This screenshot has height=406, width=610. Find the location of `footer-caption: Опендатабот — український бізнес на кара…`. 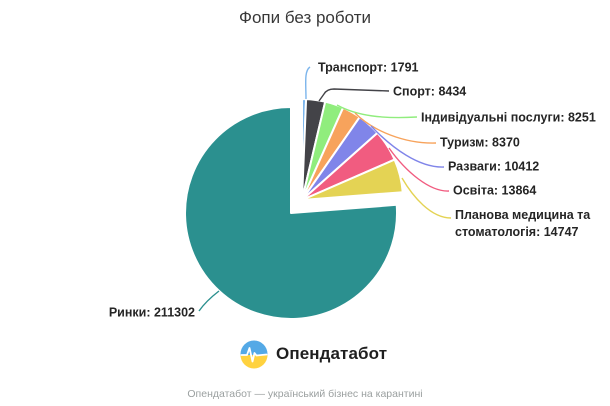

footer-caption: Опендатабот — український бізнес на кара… is located at coordinates (305, 394).